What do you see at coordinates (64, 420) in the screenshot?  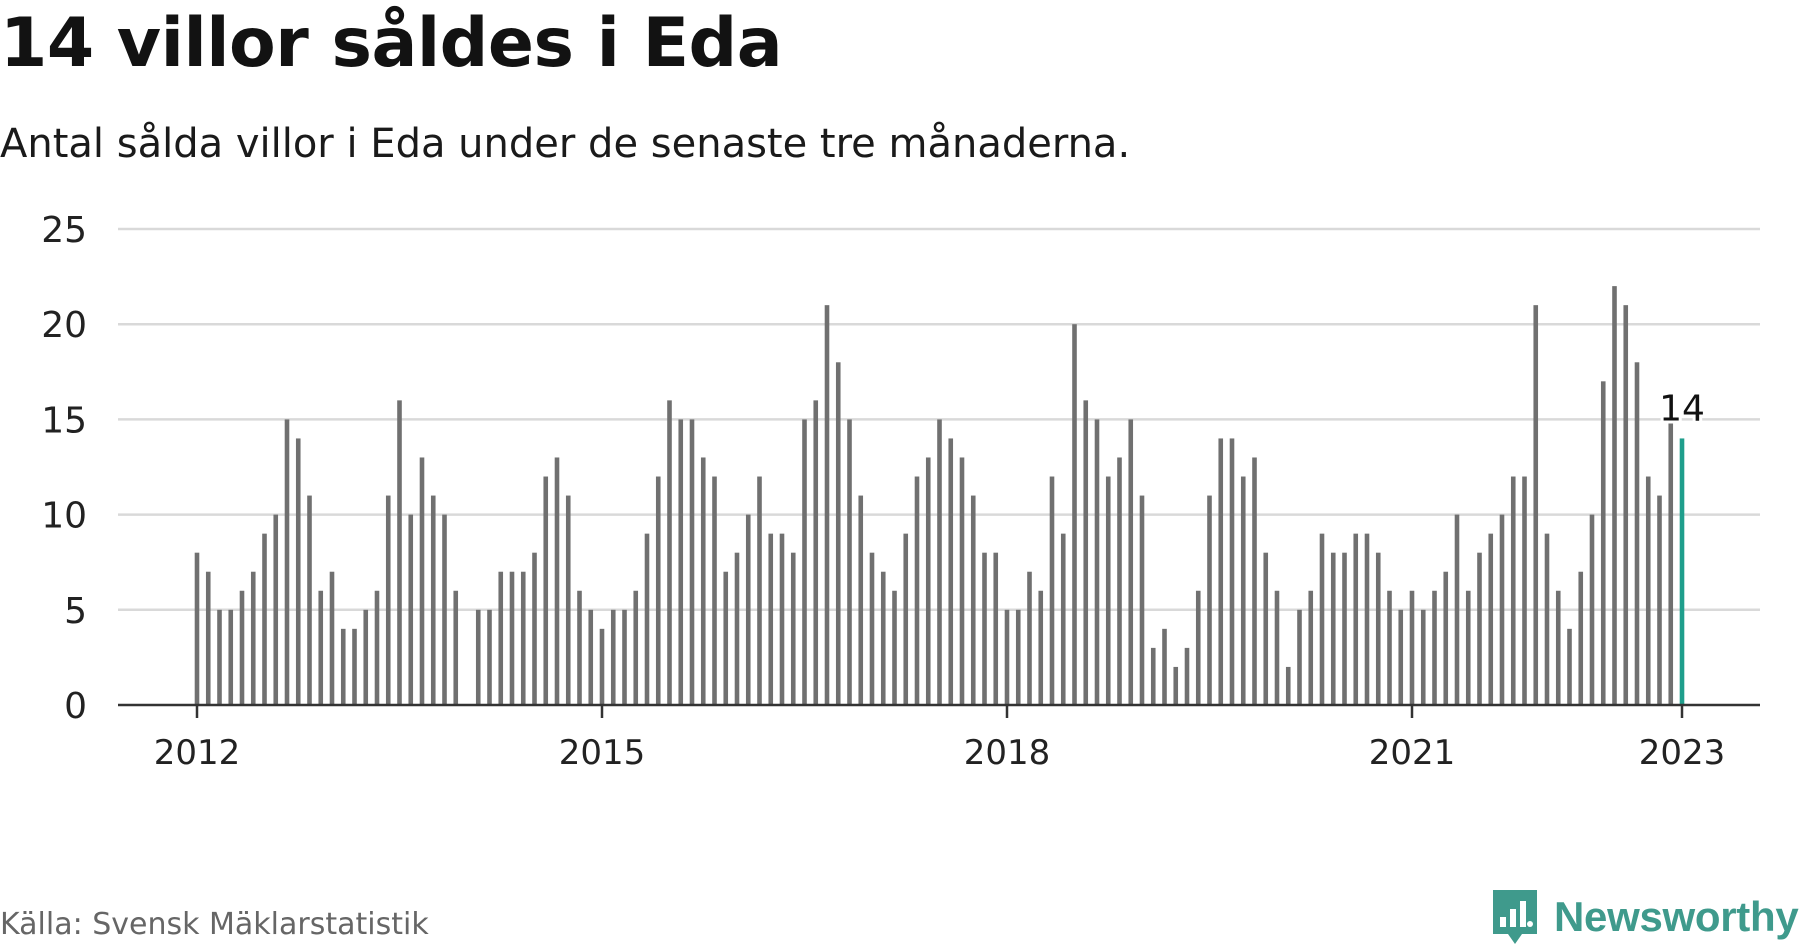 I see `y-tick-label: 15` at bounding box center [64, 420].